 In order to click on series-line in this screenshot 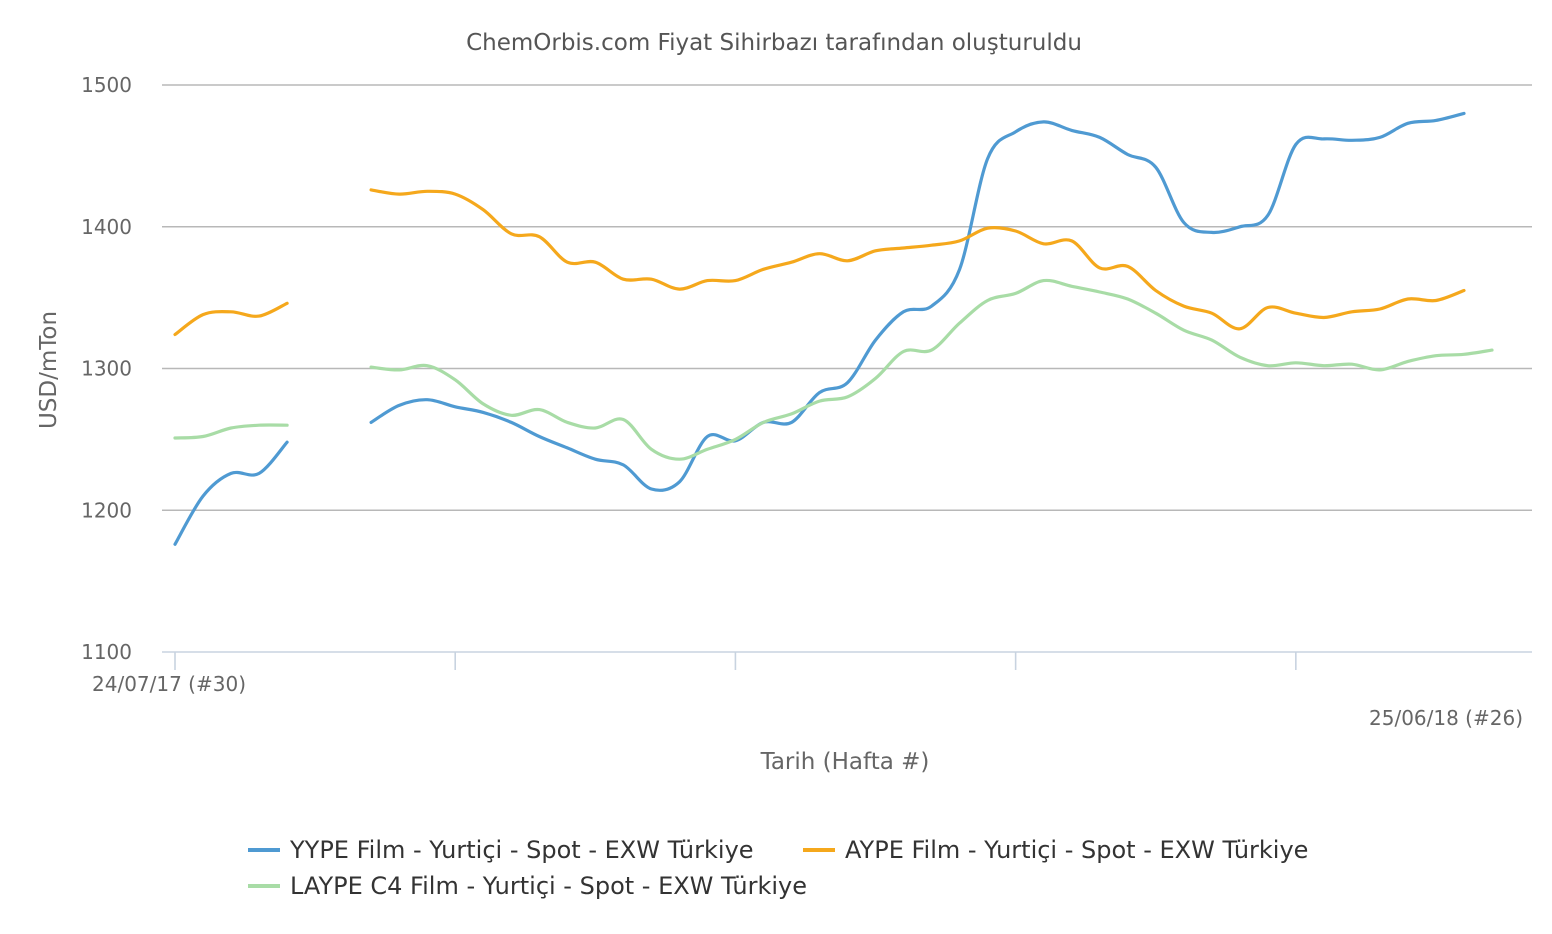, I will do `click(819, 262)`.